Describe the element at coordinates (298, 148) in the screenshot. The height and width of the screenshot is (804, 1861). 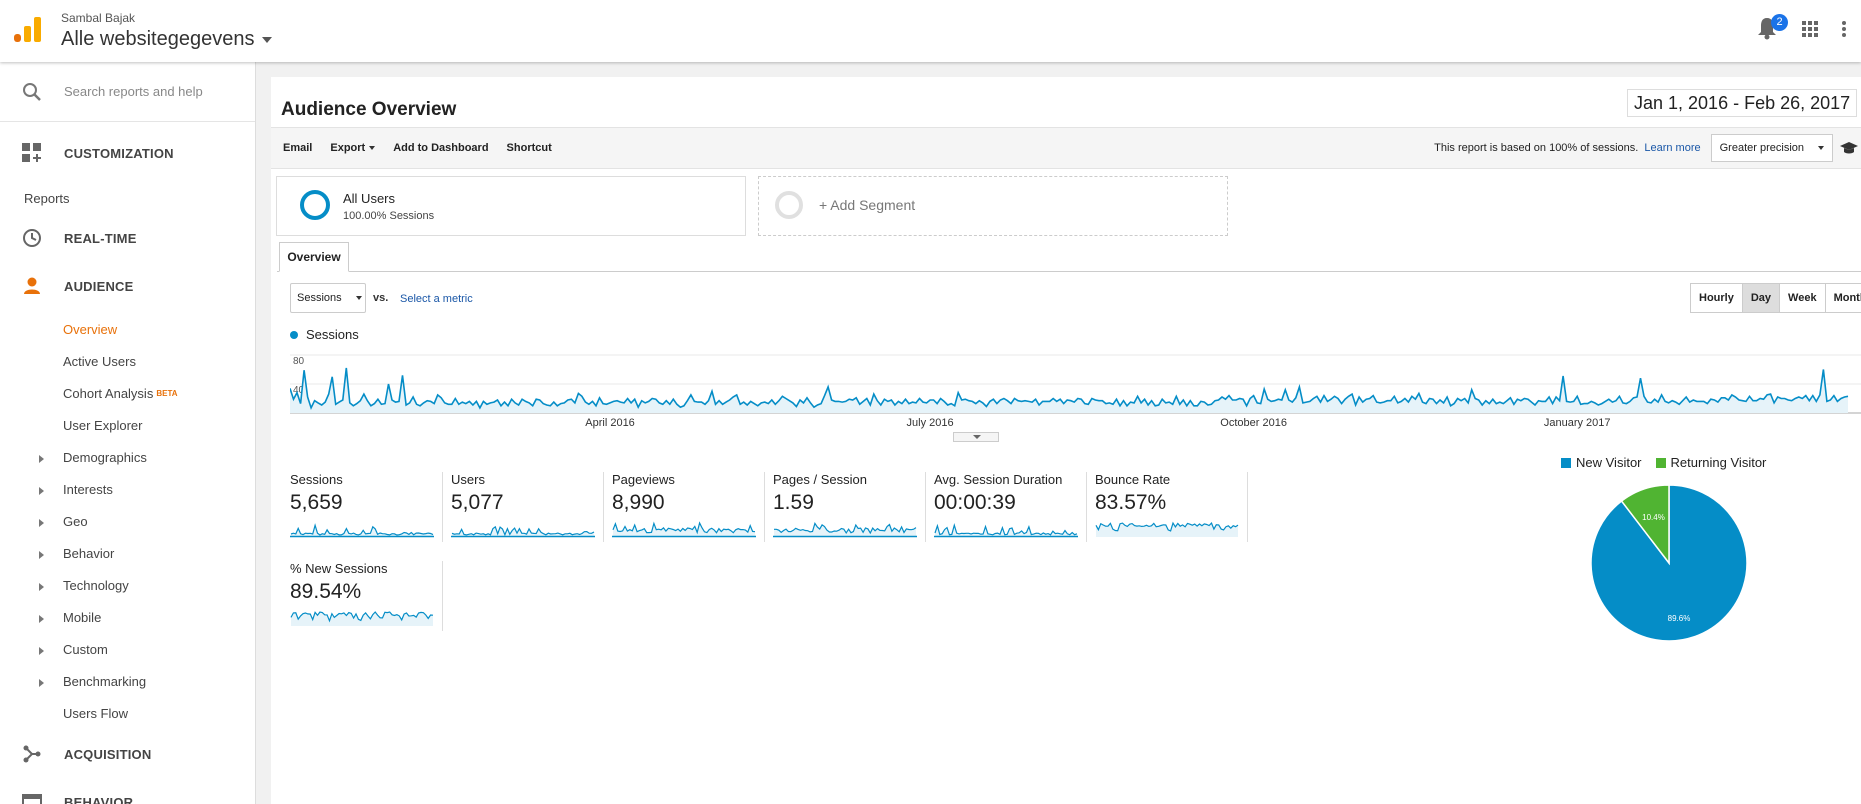
I see `email-button: Email` at that location.